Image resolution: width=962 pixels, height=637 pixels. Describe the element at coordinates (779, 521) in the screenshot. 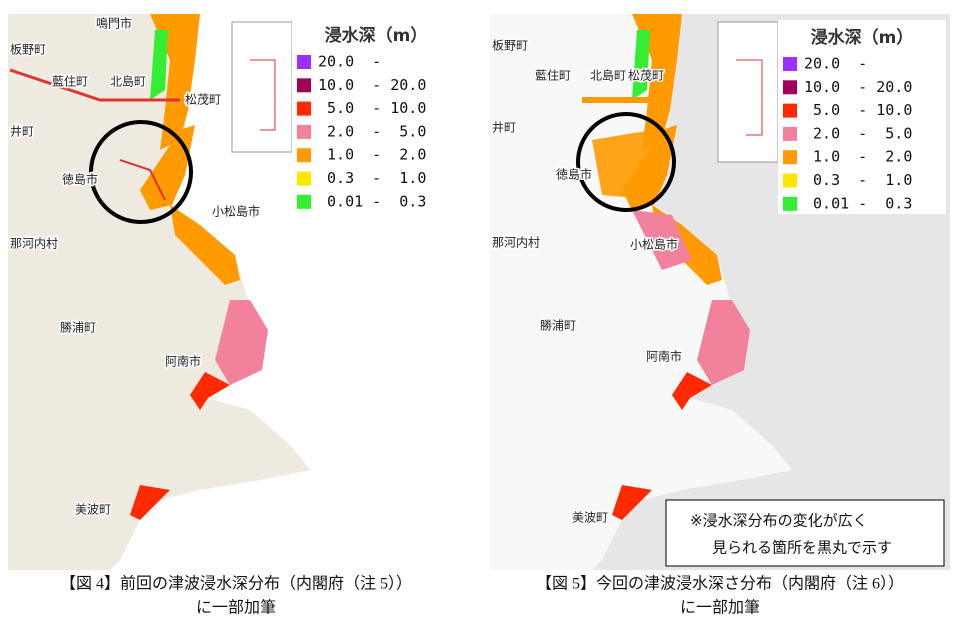

I see `note-text: ※浸水深分布の変化が広く` at that location.